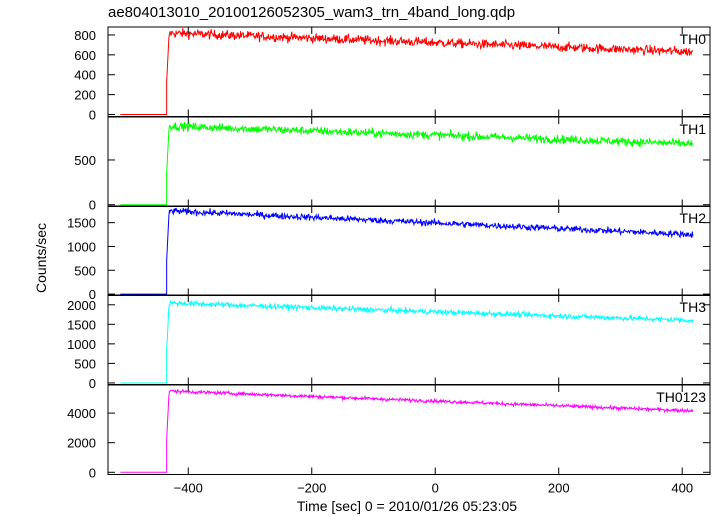 The width and height of the screenshot is (717, 516). What do you see at coordinates (85, 55) in the screenshot?
I see `y-tick-label: 600` at bounding box center [85, 55].